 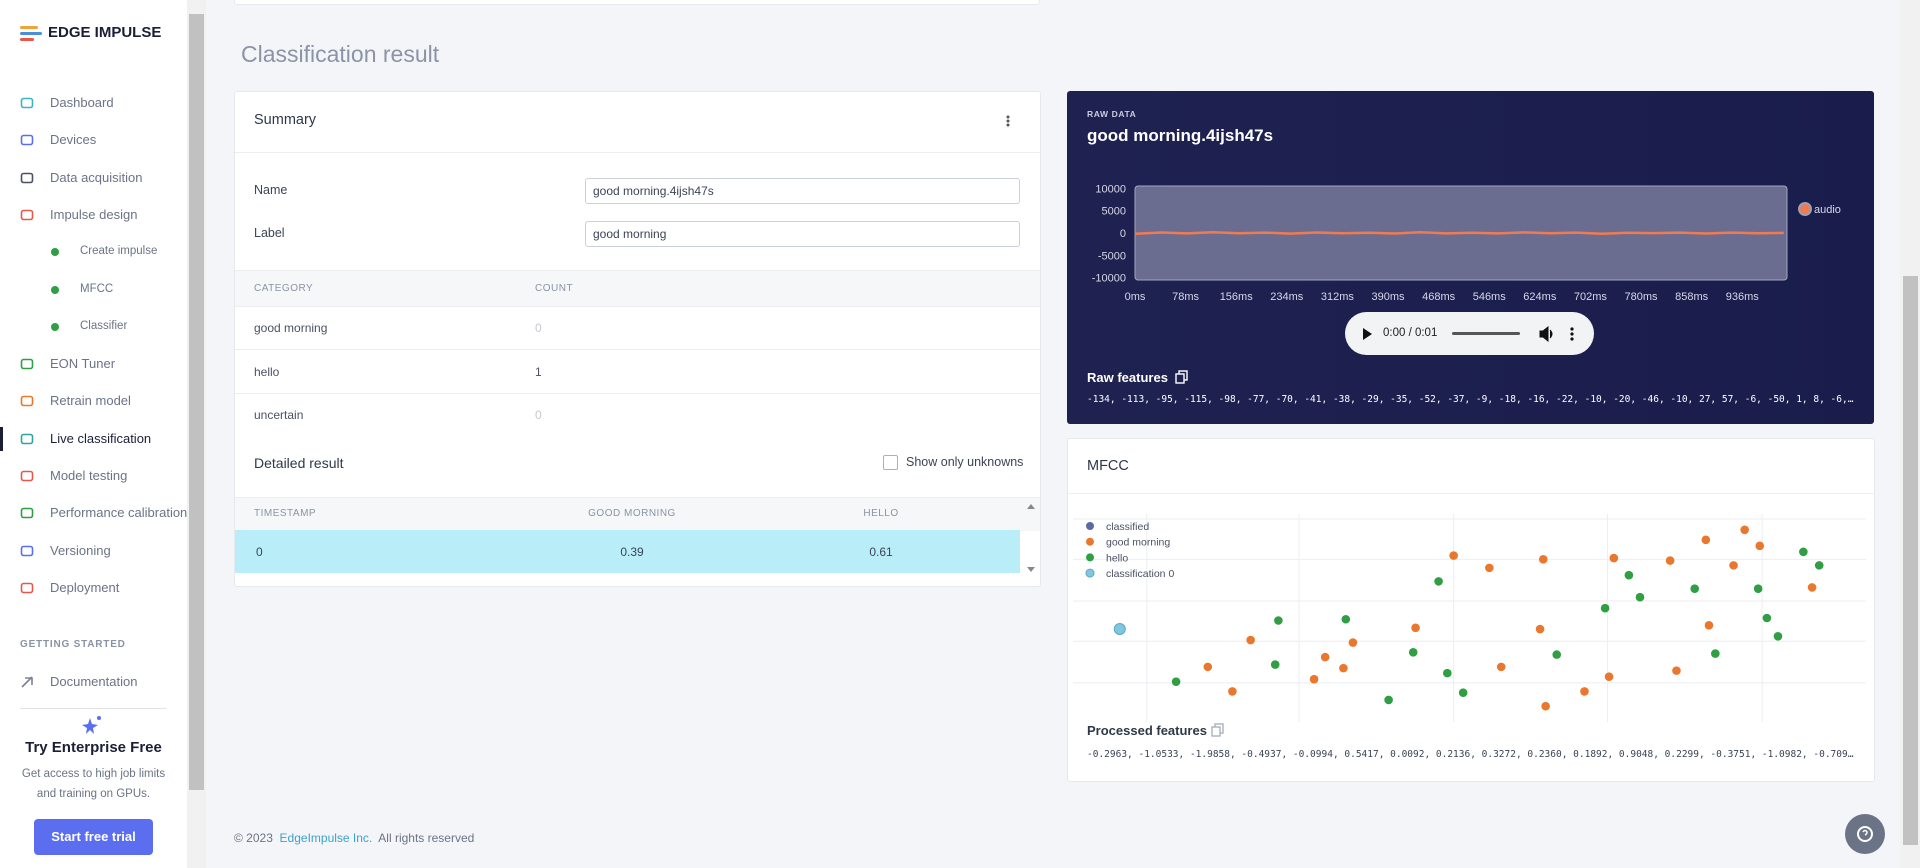 What do you see at coordinates (1112, 114) in the screenshot?
I see `kicker: RAW DATA` at bounding box center [1112, 114].